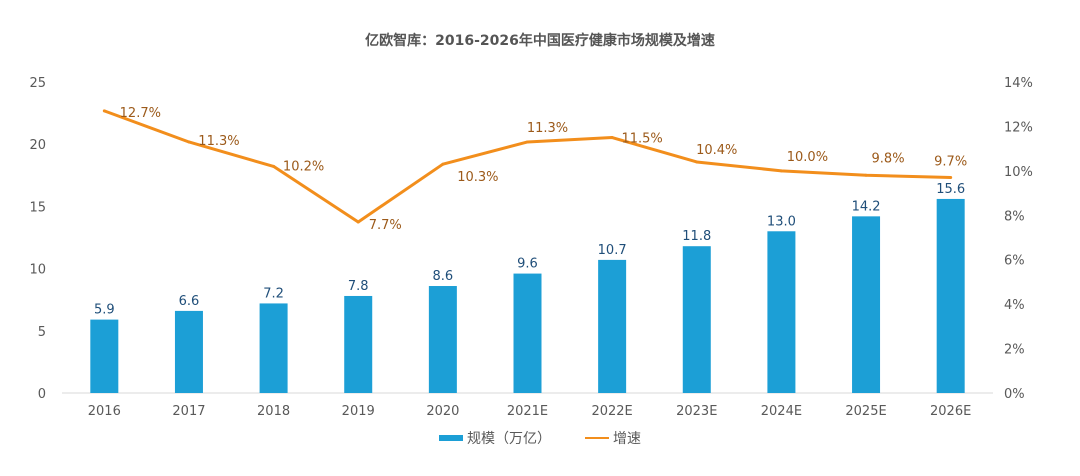 The width and height of the screenshot is (1080, 476). I want to click on bar-value-label: 14.2, so click(866, 206).